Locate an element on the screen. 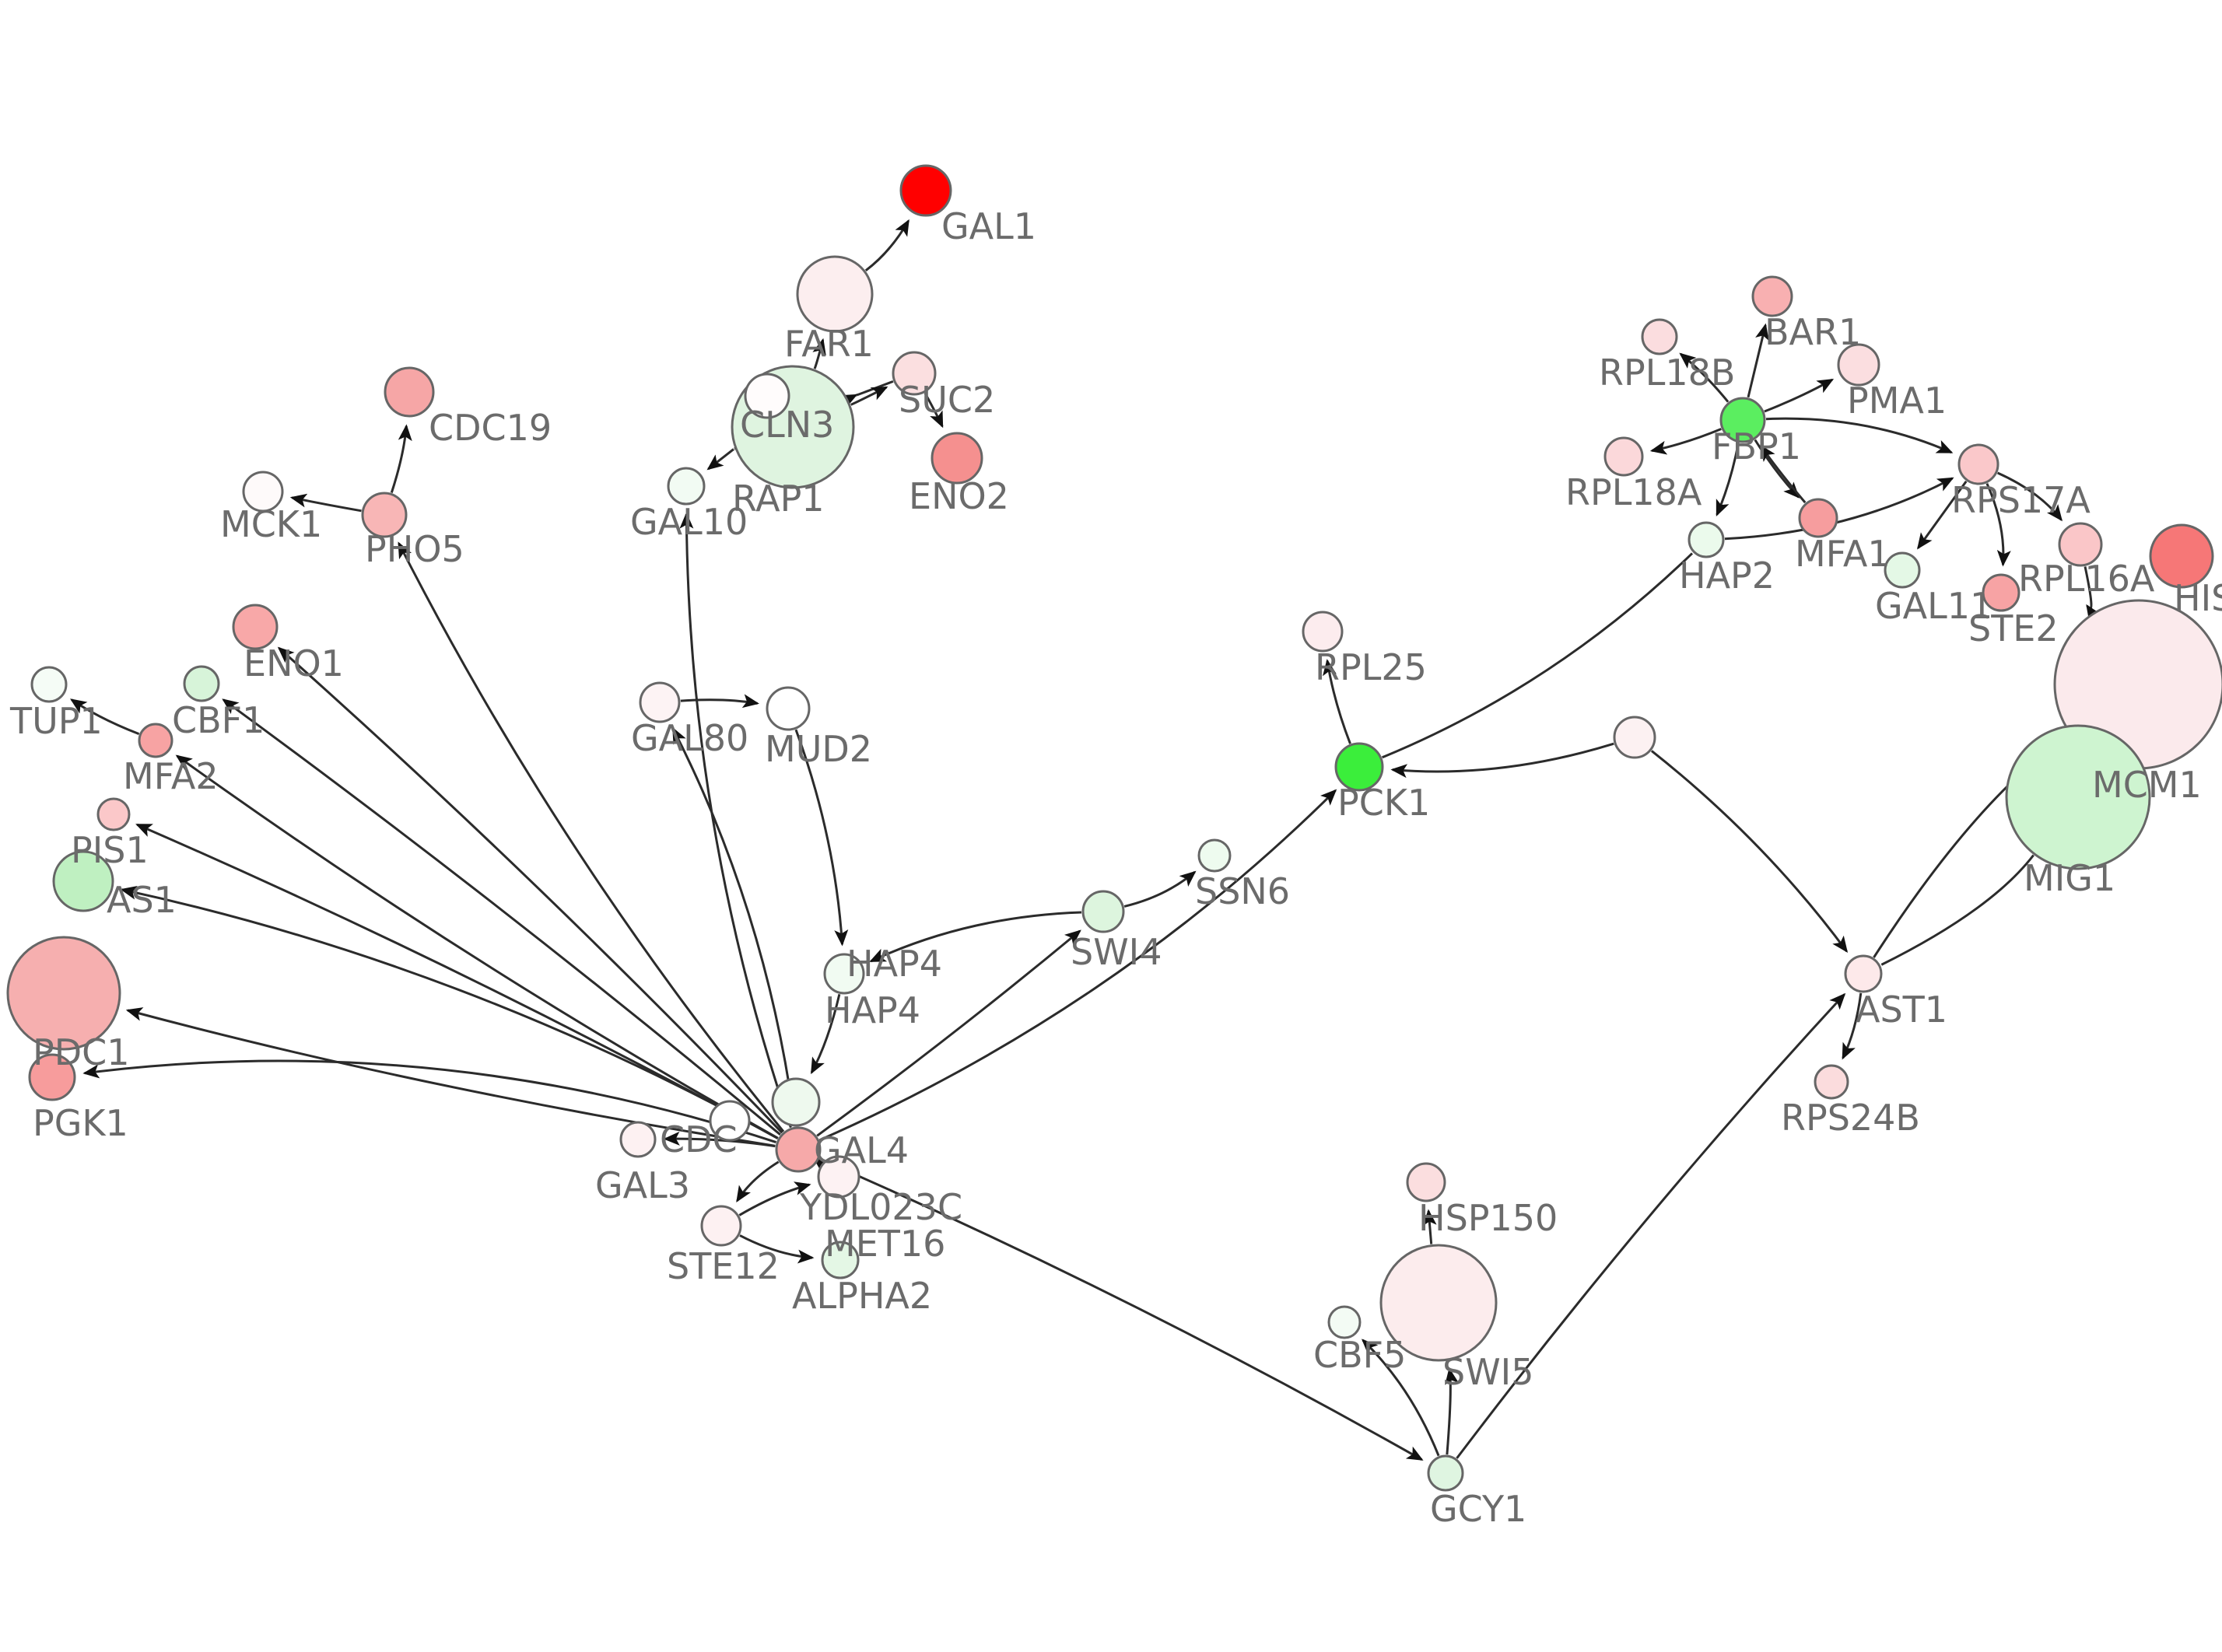  node-label-hsp150: HSP150 is located at coordinates (1488, 1218).